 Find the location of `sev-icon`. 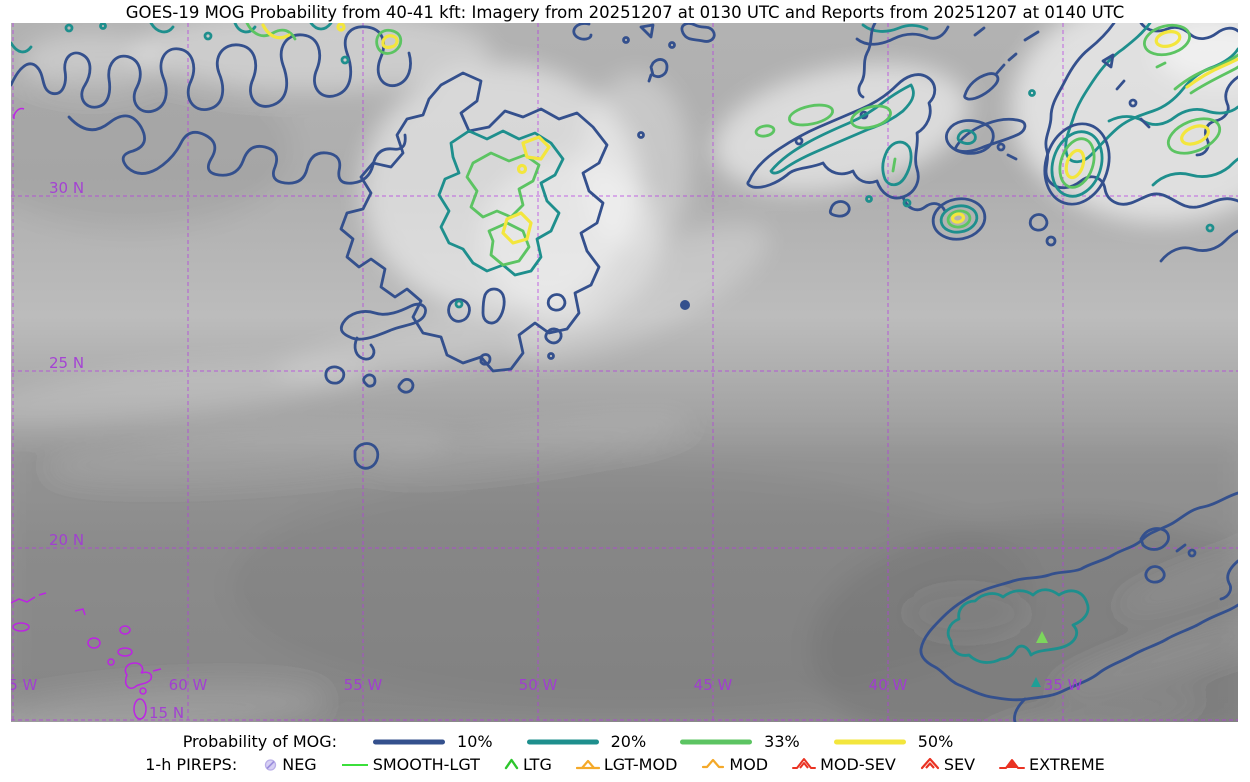

sev-icon is located at coordinates (929, 763).